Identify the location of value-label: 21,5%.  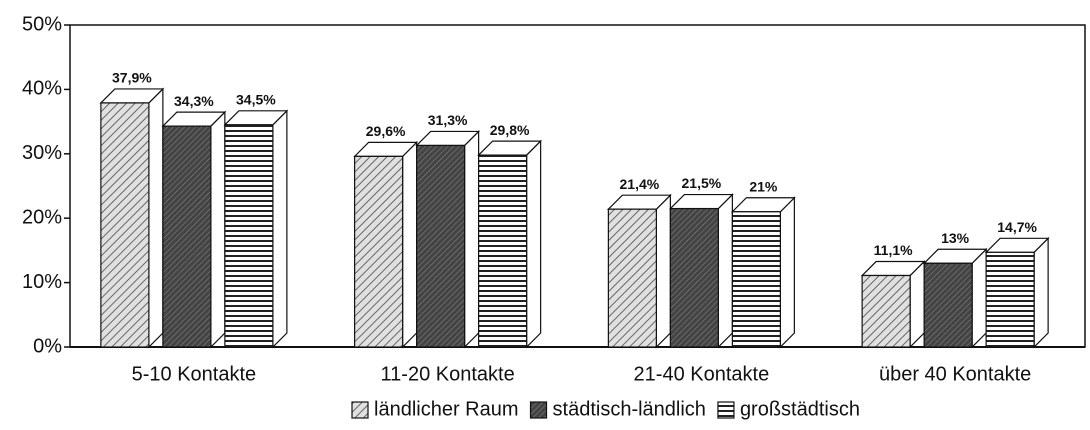
(702, 183).